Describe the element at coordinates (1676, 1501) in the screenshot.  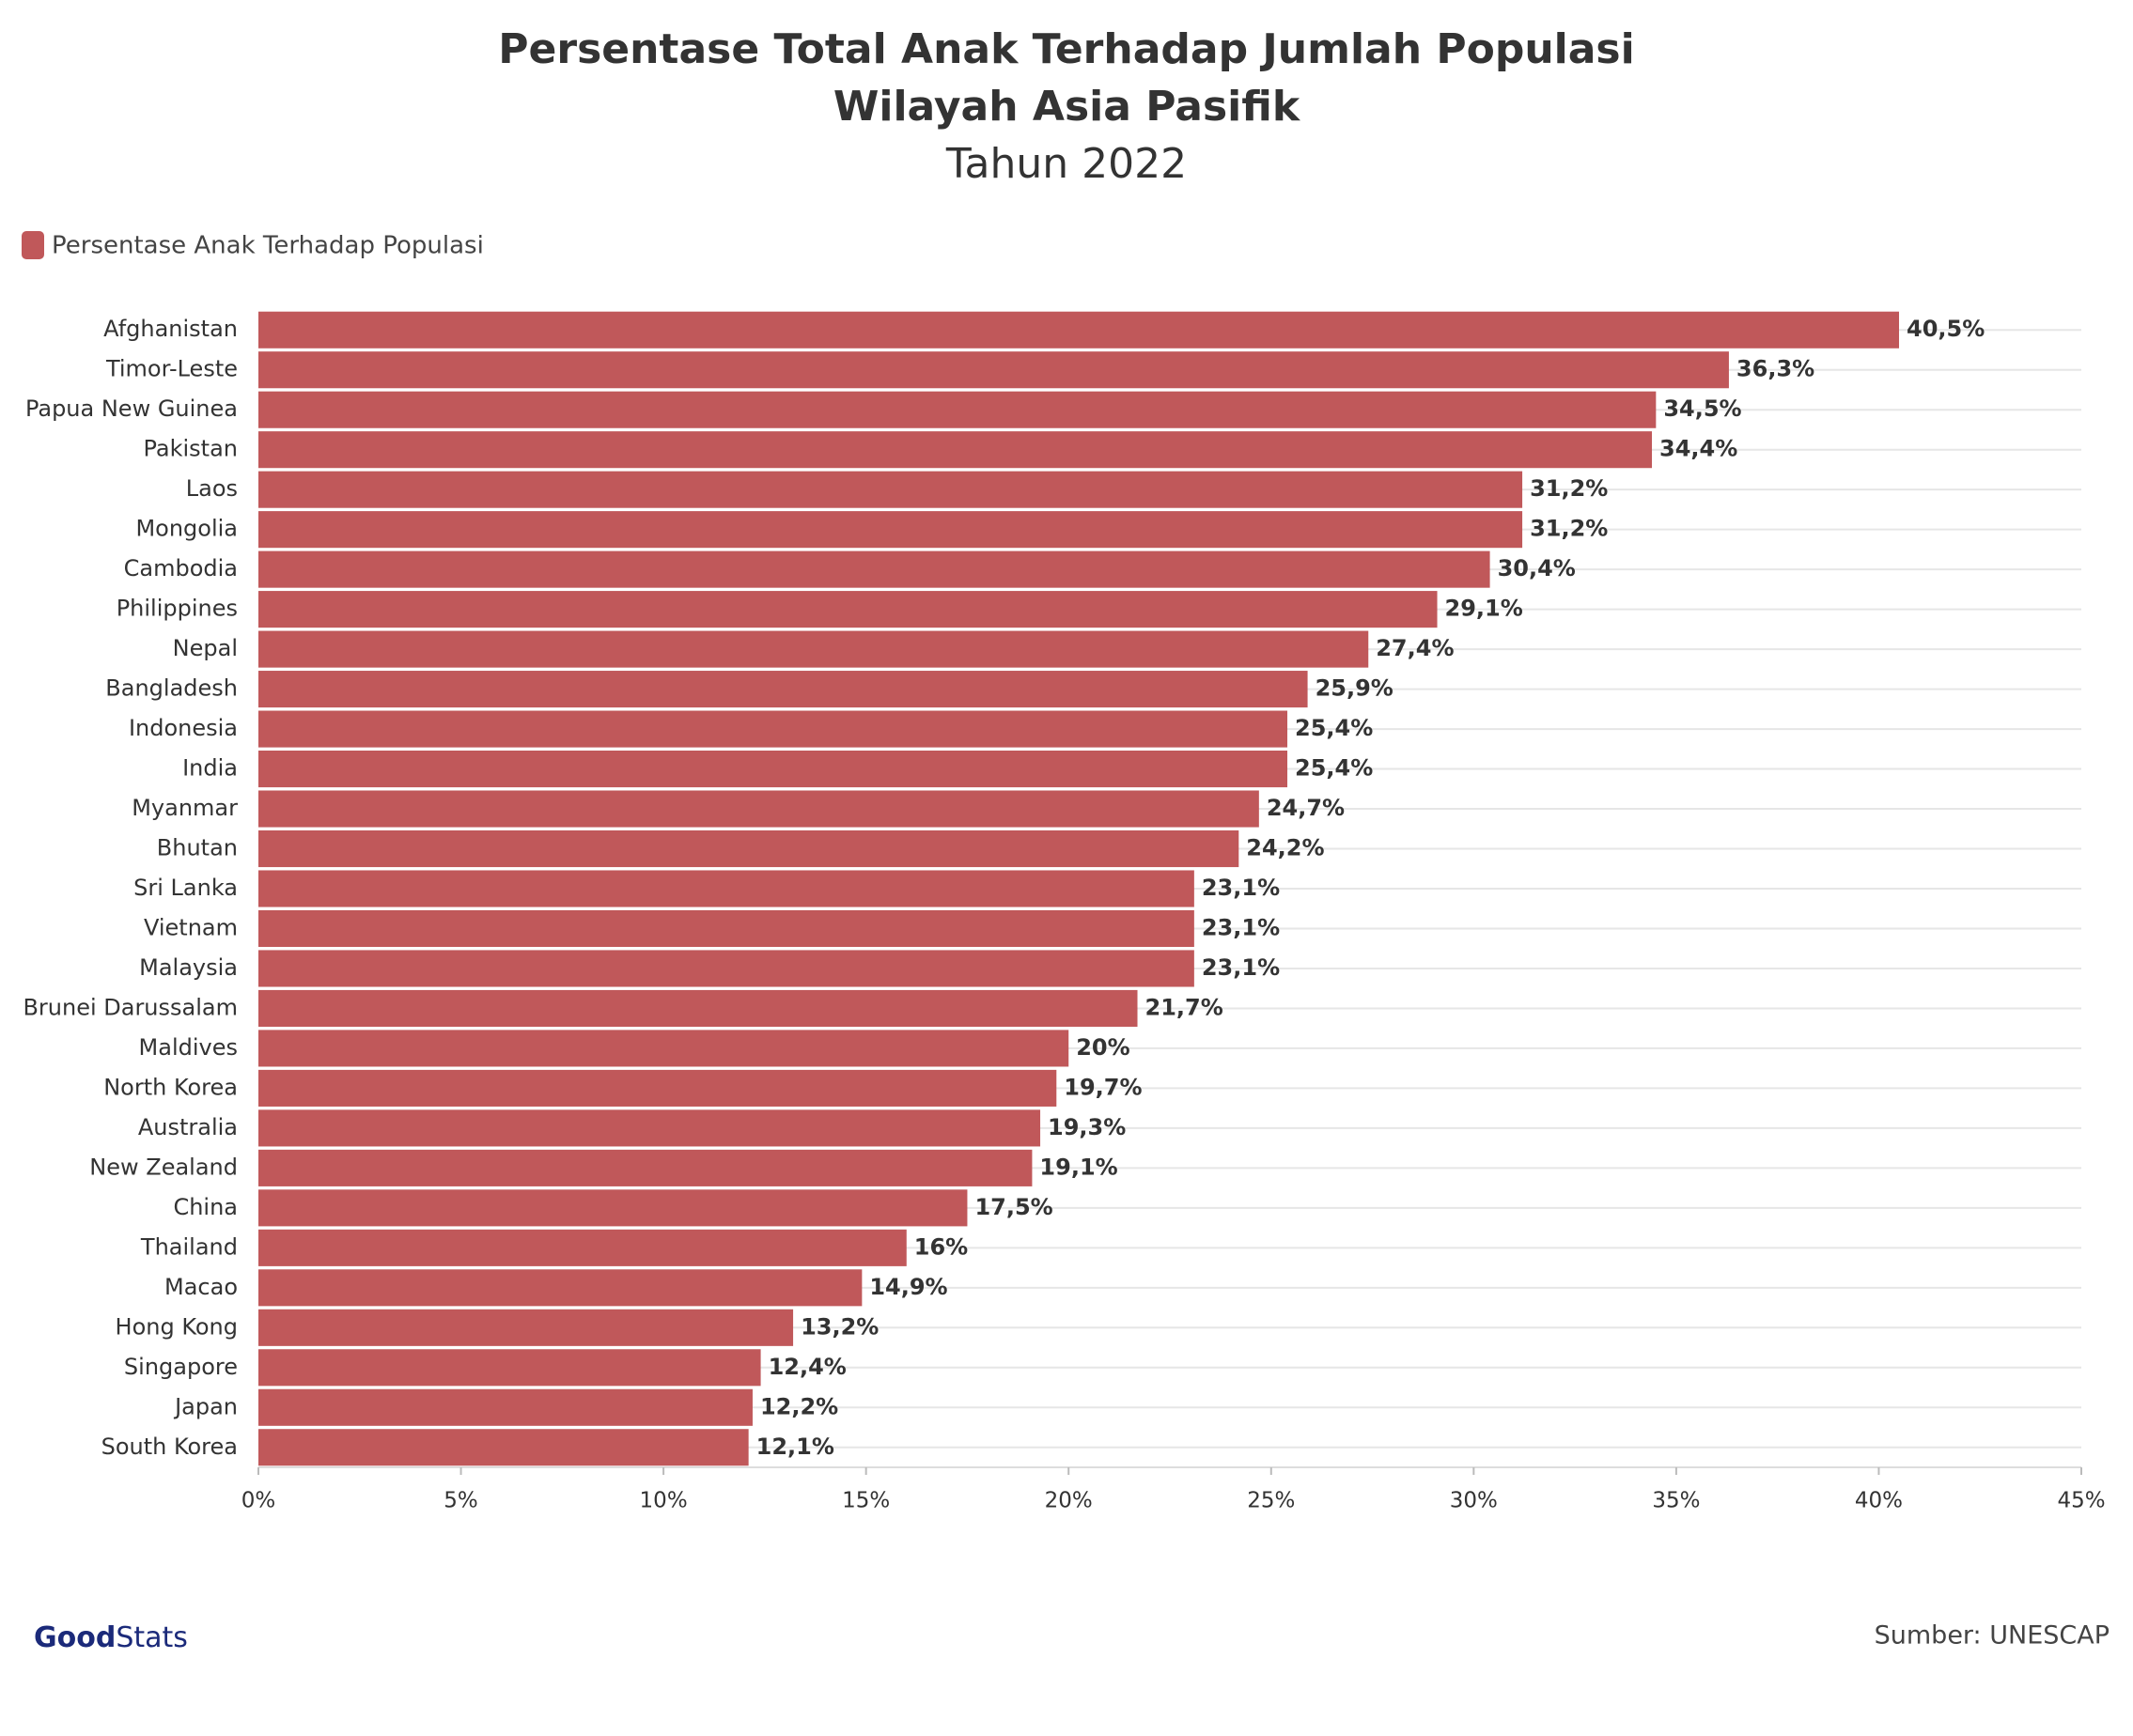
I see `x-tick-label: 35%` at that location.